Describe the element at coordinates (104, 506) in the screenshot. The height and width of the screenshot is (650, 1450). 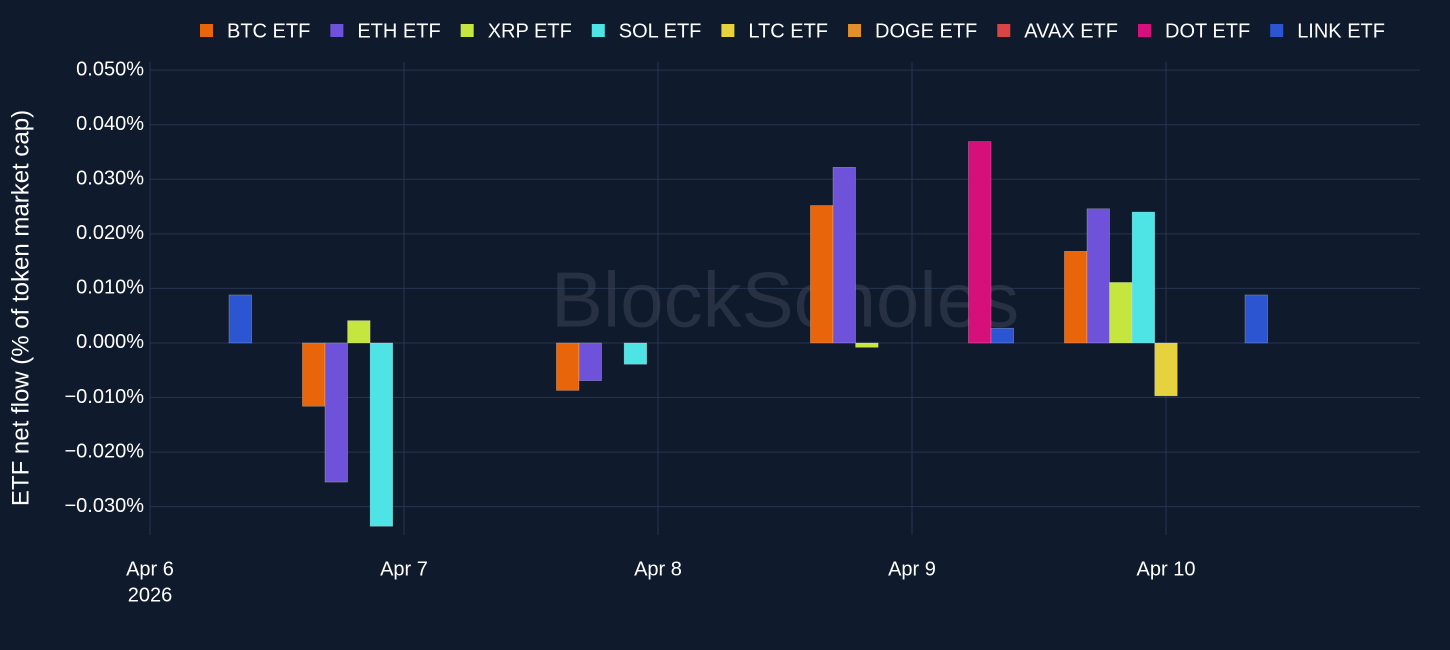
I see `y-tick-label: −0.030%` at that location.